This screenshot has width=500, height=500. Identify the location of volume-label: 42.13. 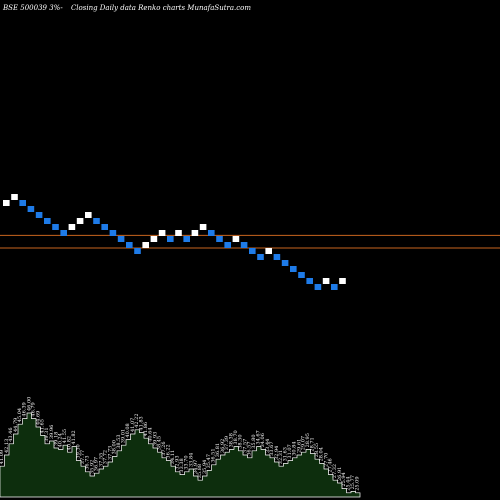
(7, 446).